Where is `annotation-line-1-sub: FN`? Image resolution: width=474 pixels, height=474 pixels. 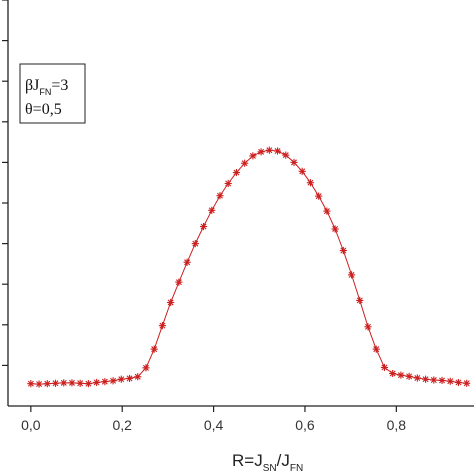 annotation-line-1-sub: FN is located at coordinates (45, 92).